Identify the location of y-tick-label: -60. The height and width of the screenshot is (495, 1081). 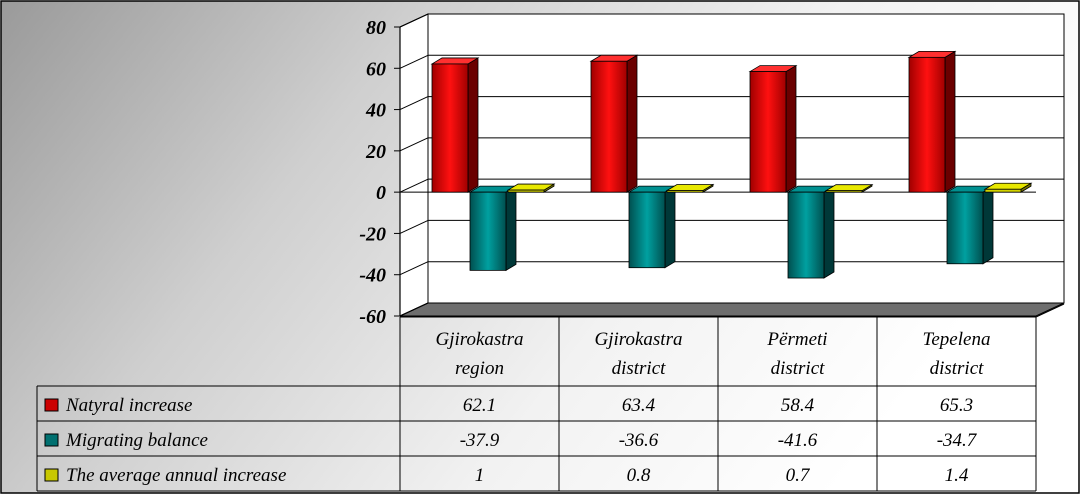
(372, 317).